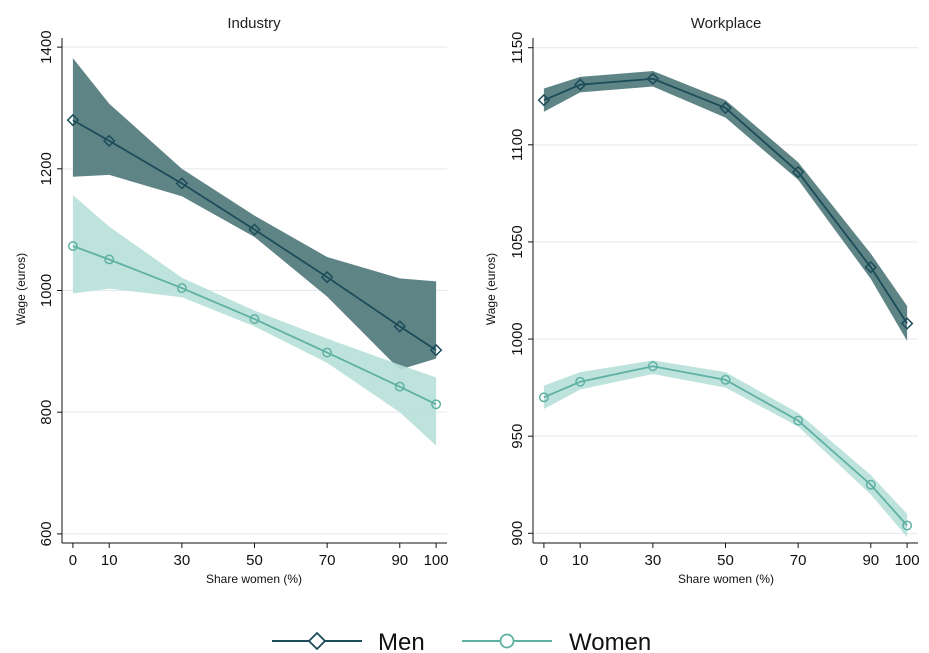 Image resolution: width=929 pixels, height=653 pixels. Describe the element at coordinates (517, 48) in the screenshot. I see `y-tick-label: 1150` at that location.